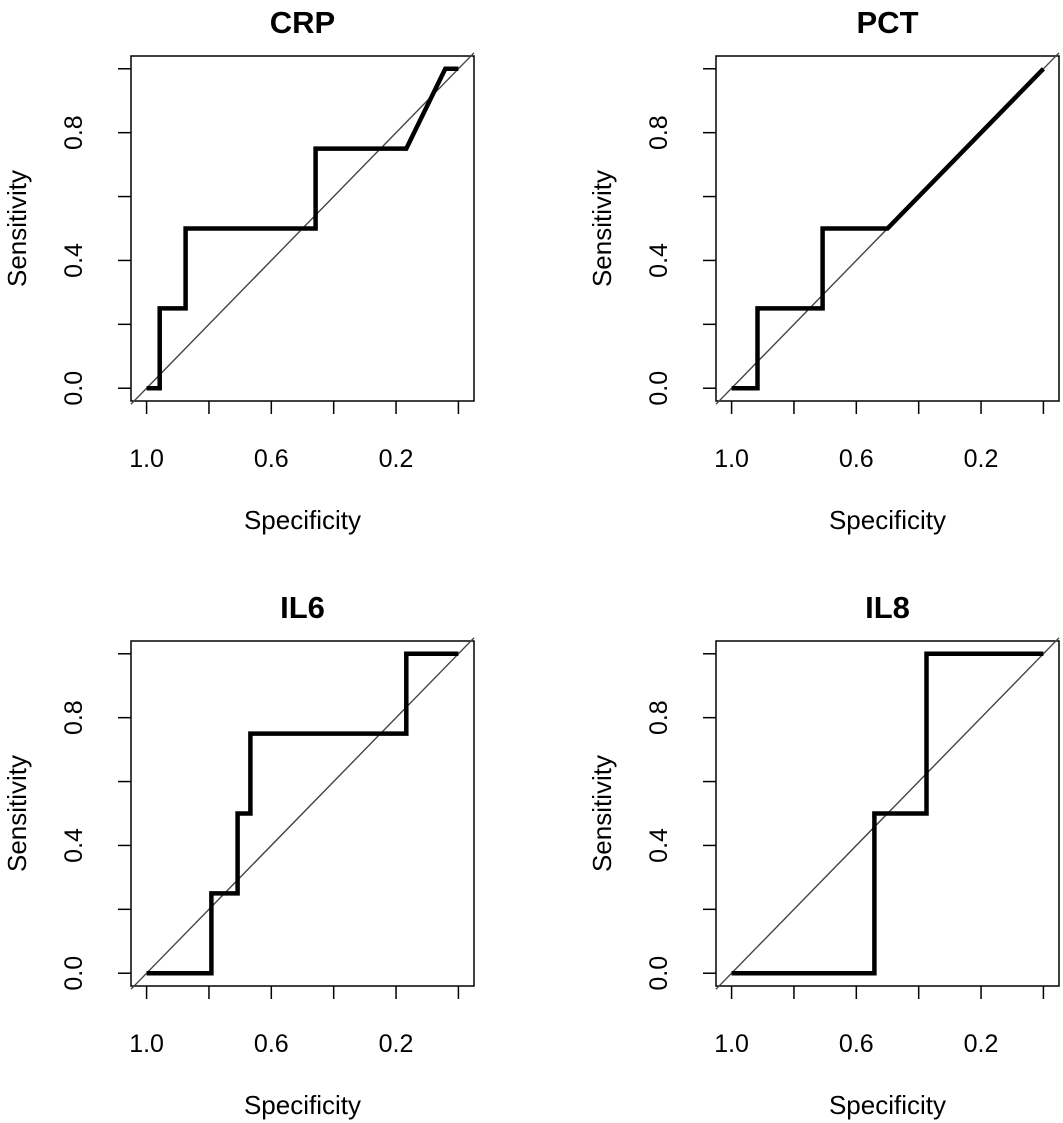  I want to click on panel-title: IL8, so click(887, 607).